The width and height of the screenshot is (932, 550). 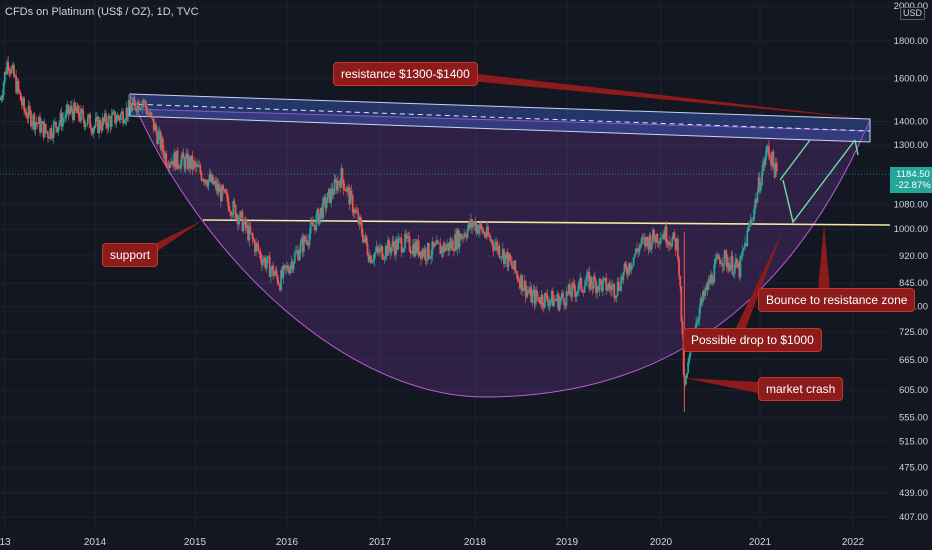 What do you see at coordinates (5, 542) in the screenshot?
I see `x-tick-label: 13` at bounding box center [5, 542].